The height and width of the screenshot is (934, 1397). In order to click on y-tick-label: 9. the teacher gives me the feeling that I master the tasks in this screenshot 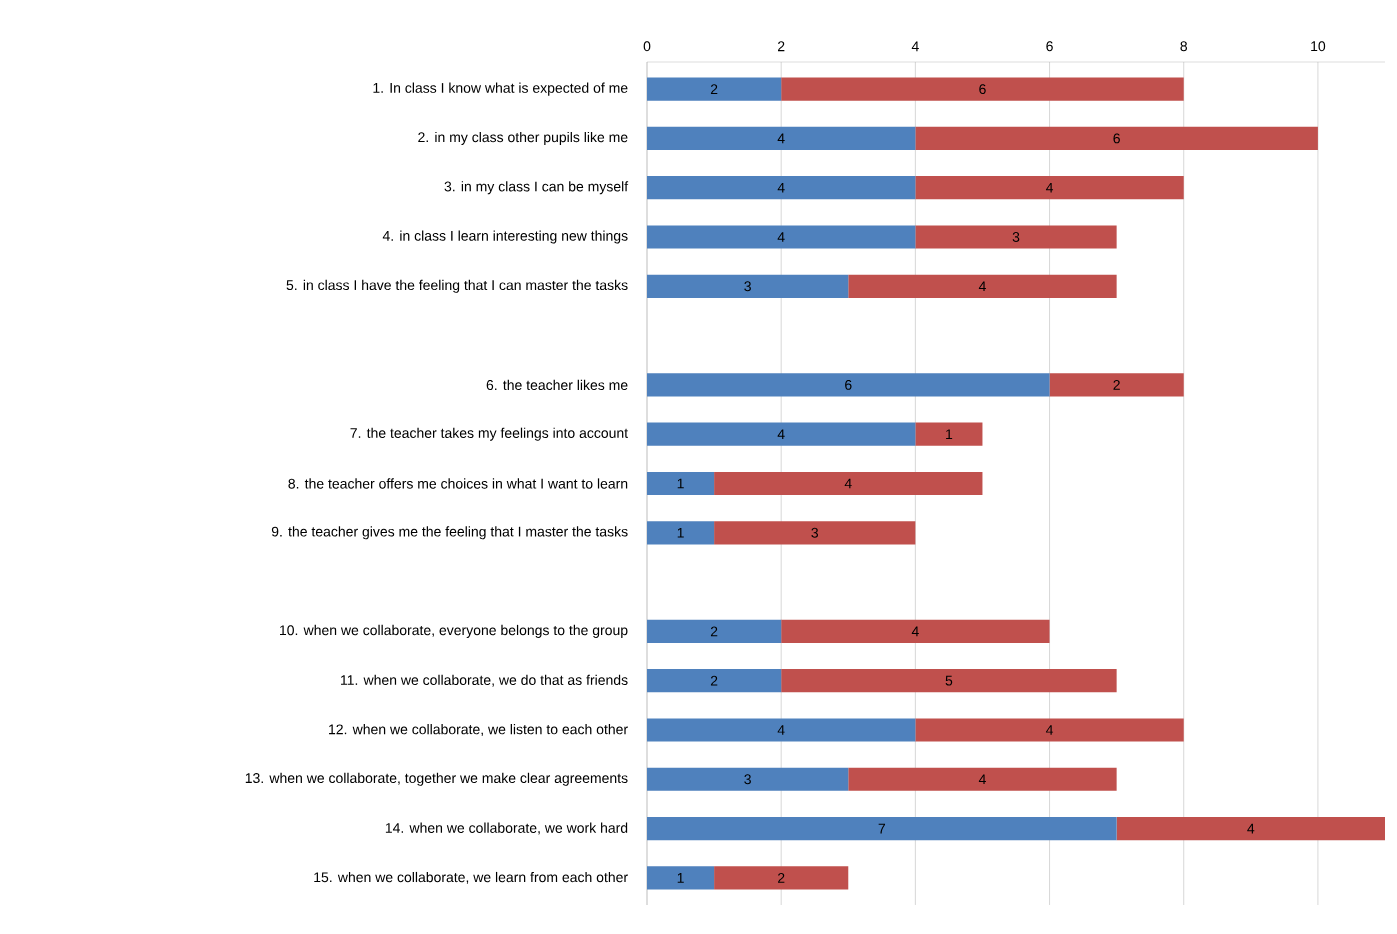, I will do `click(449, 533)`.